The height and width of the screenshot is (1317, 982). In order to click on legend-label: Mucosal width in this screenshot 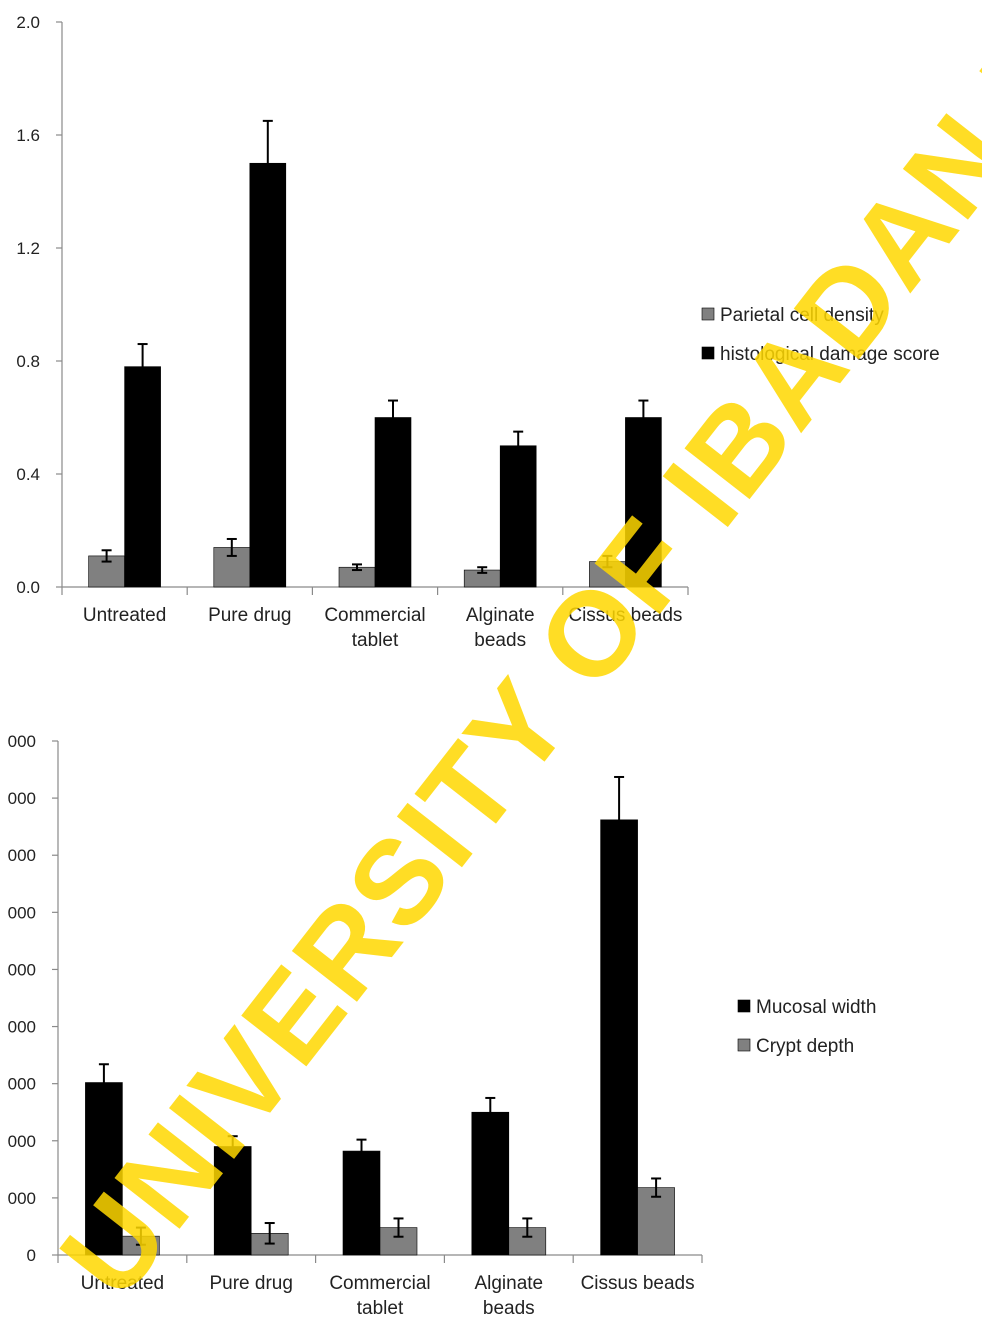, I will do `click(816, 1007)`.